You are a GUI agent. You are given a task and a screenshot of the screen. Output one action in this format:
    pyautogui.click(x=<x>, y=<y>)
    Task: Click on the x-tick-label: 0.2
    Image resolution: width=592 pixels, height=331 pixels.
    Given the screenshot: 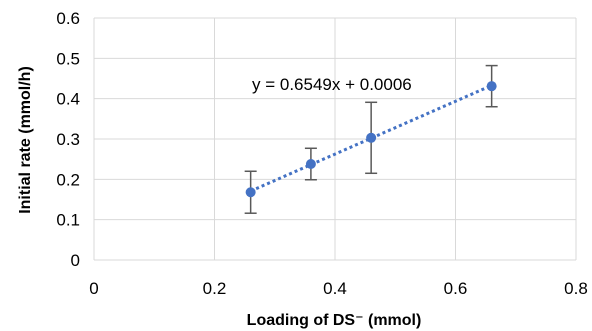 What is the action you would take?
    pyautogui.click(x=215, y=288)
    